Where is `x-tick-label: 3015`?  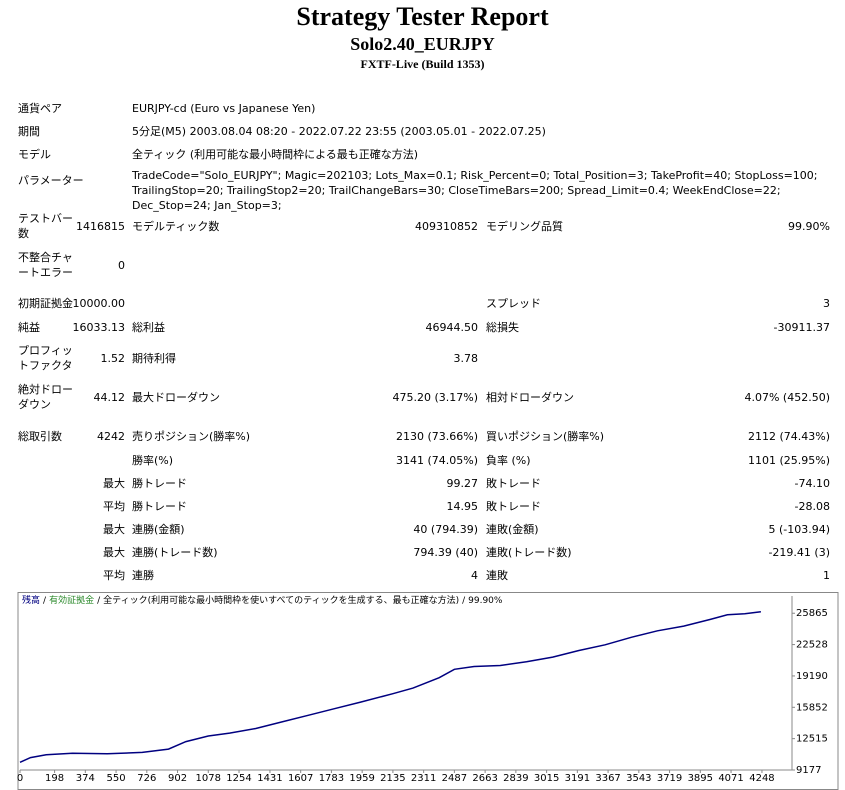
x-tick-label: 3015 is located at coordinates (546, 778).